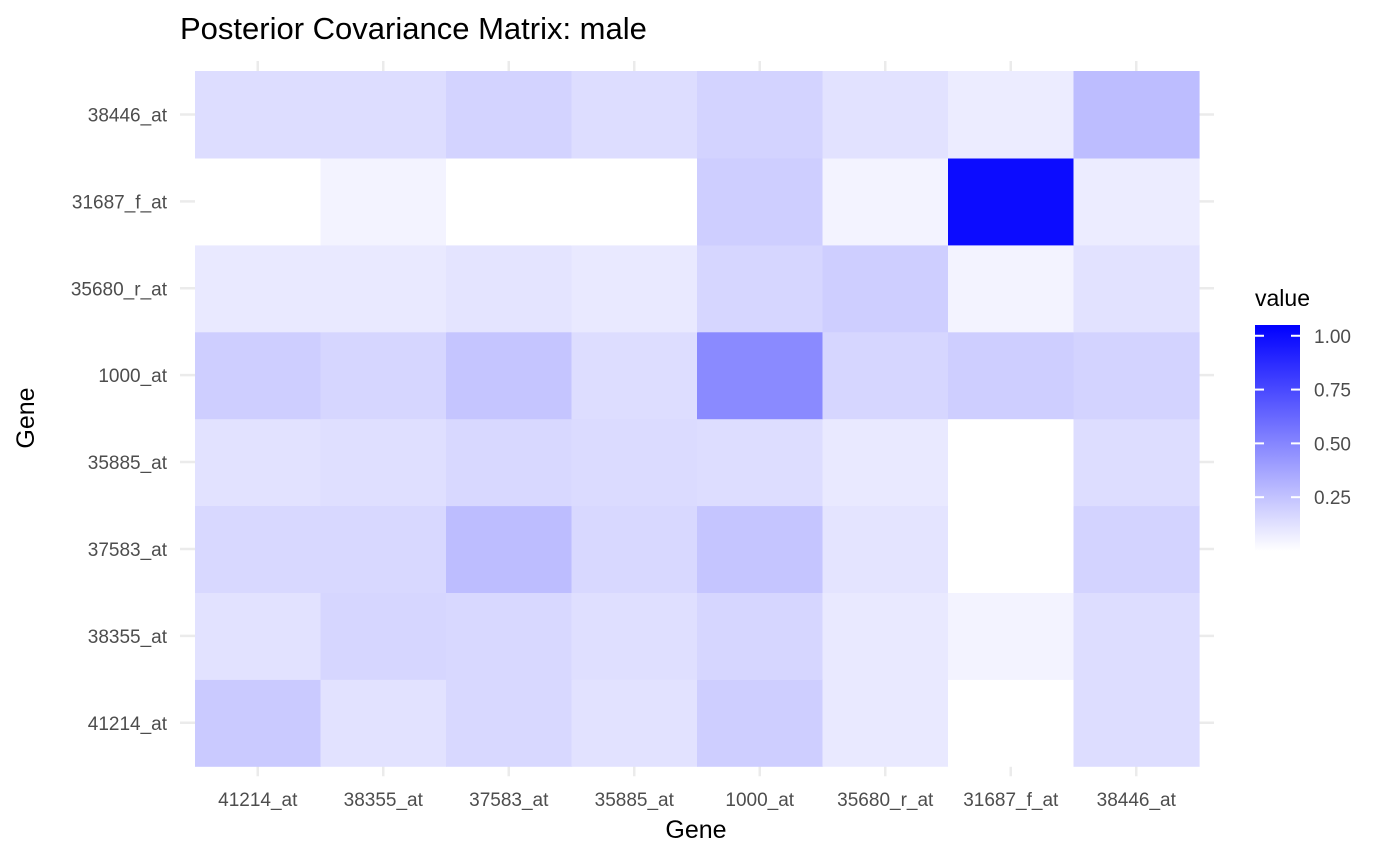  Describe the element at coordinates (1277, 438) in the screenshot. I see `legend-colorbar` at that location.